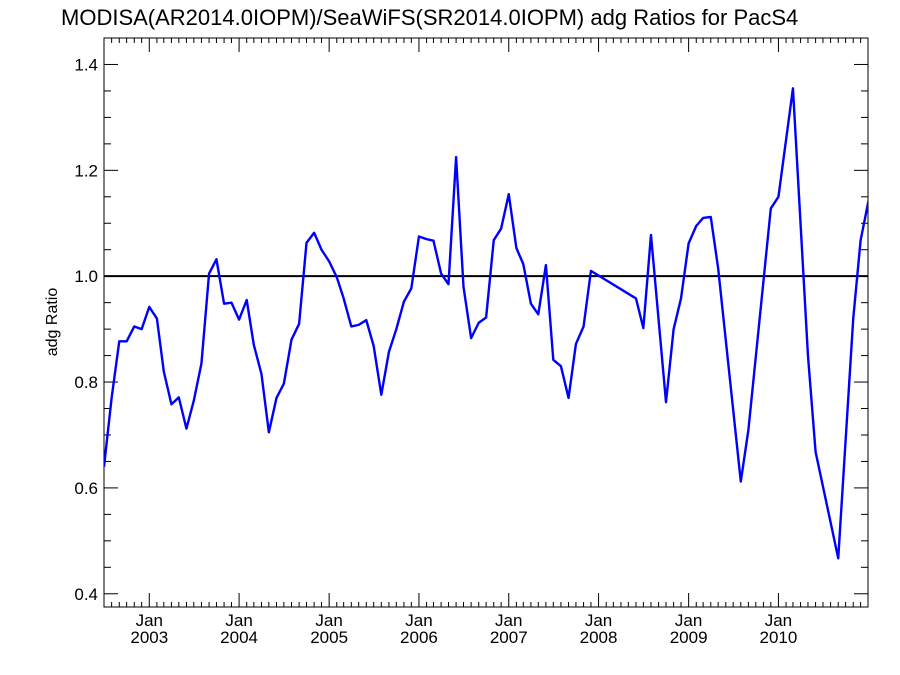 This screenshot has width=900, height=675. I want to click on x-tick-label-year: 2007, so click(509, 637).